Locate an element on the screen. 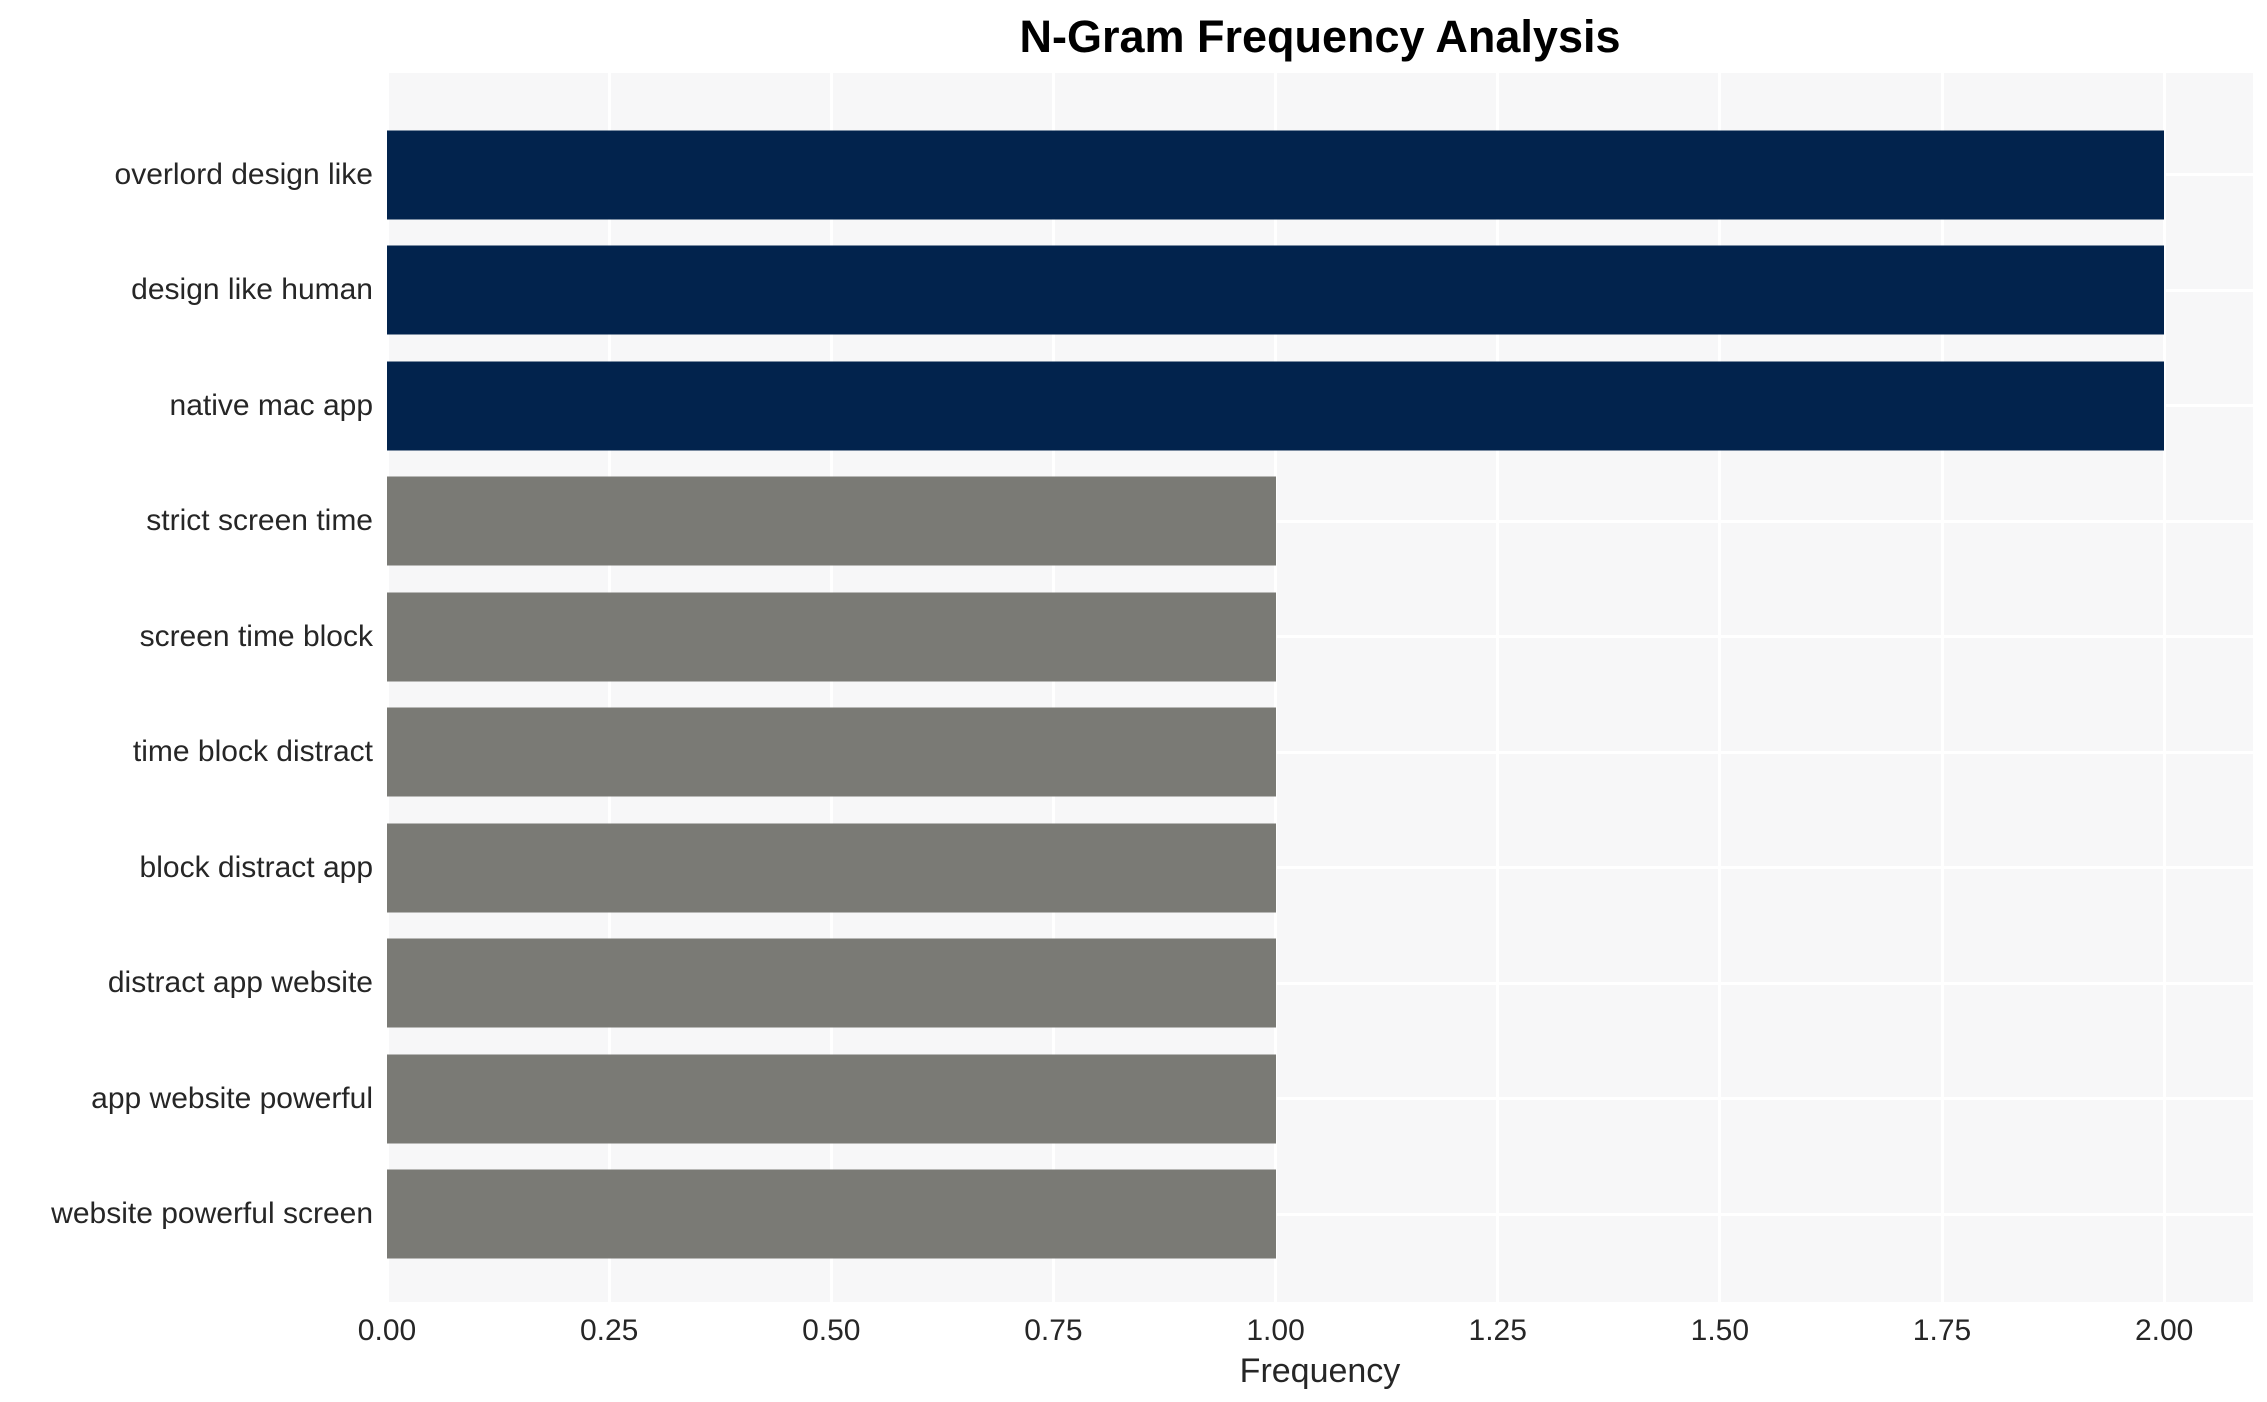 Image resolution: width=2267 pixels, height=1402 pixels. y-tick-label: strict screen time is located at coordinates (259, 521).